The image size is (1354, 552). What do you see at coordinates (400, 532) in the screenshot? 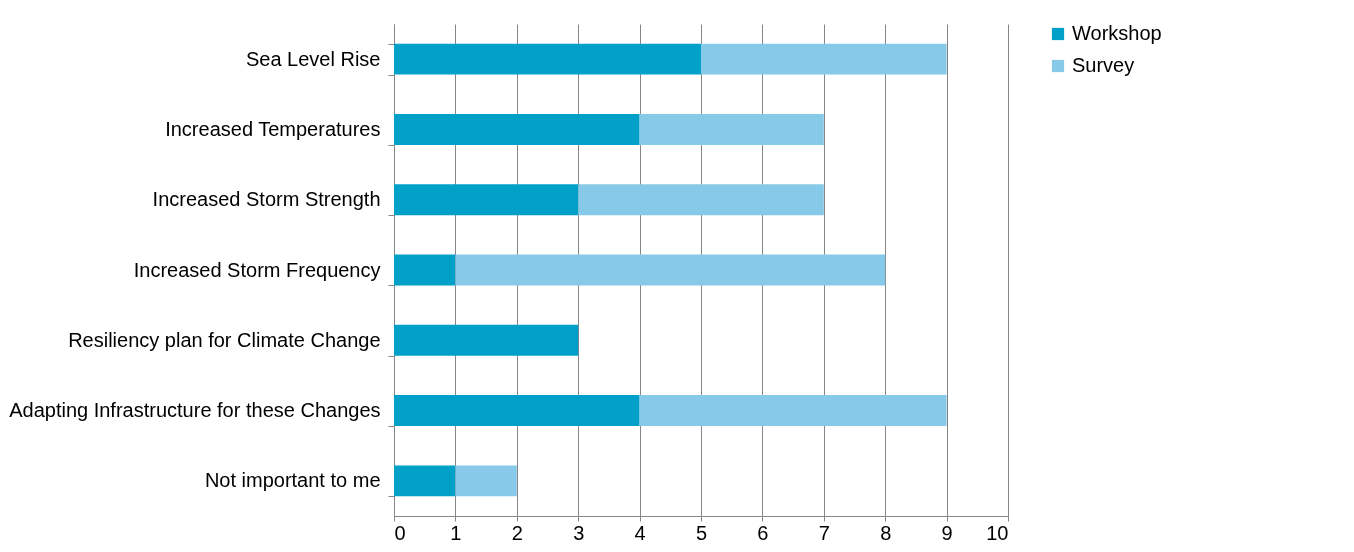
I see `x-tick-label: 0` at bounding box center [400, 532].